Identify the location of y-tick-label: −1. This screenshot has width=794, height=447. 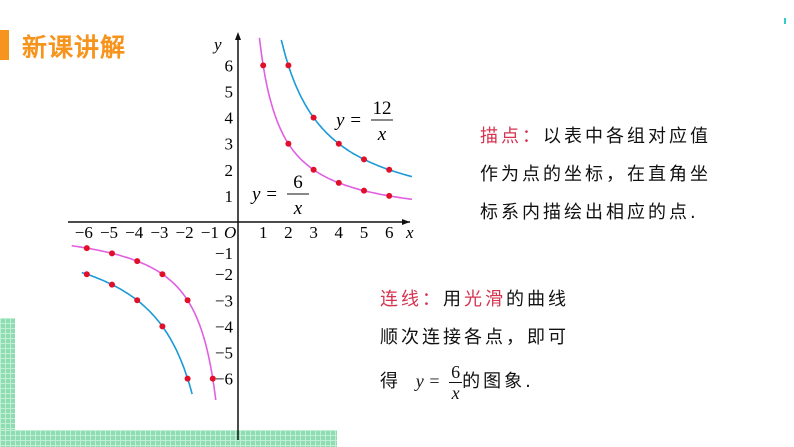
(224, 253).